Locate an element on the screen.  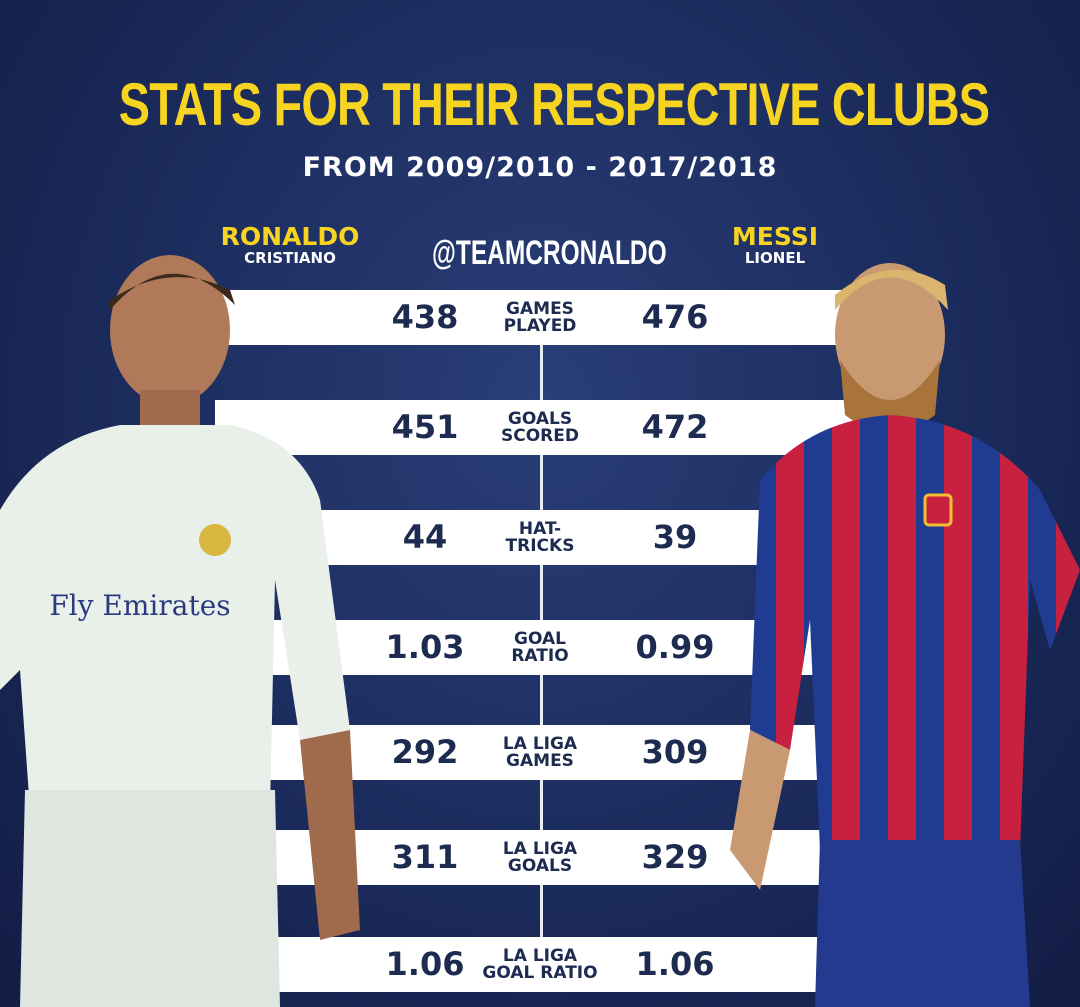
stat-label: GOALS SCORED is located at coordinates (540, 427).